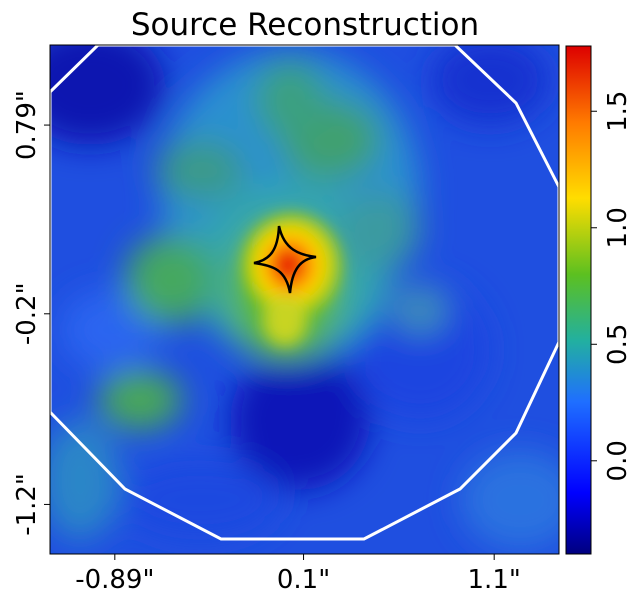  I want to click on colorbar-tick-label: 0.5, so click(618, 344).